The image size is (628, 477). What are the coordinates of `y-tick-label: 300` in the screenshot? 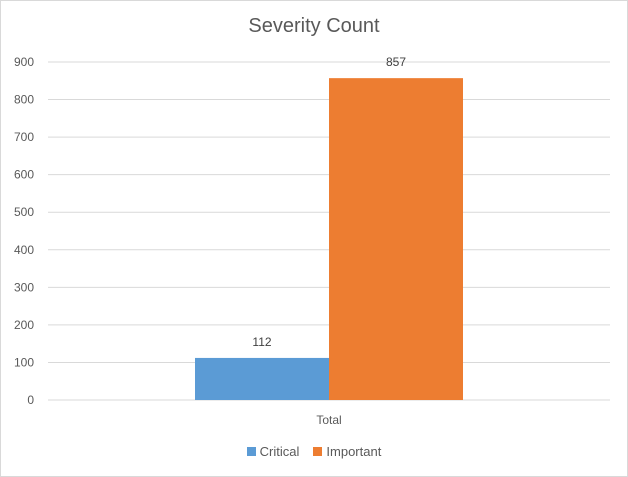 It's located at (24, 287).